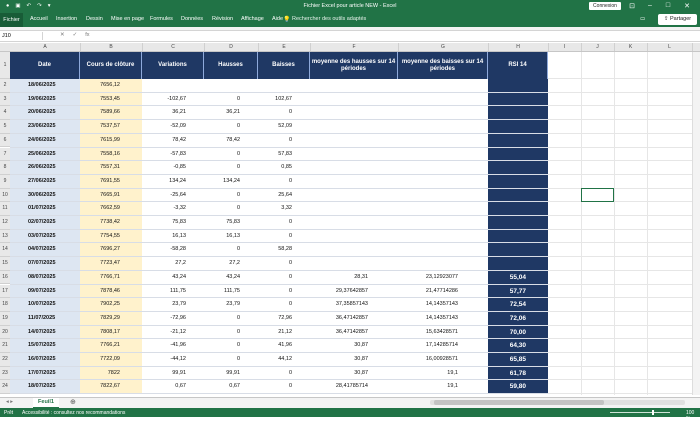  What do you see at coordinates (111, 291) in the screenshot?
I see `table-cell: 7878,46` at bounding box center [111, 291].